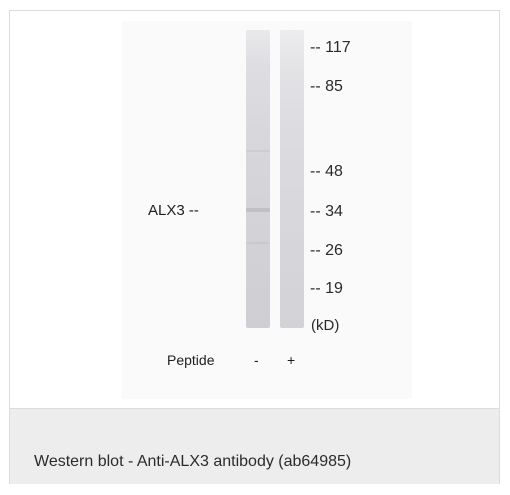 Image resolution: width=510 pixels, height=495 pixels. Describe the element at coordinates (326, 250) in the screenshot. I see `marker-label-26: -- 26` at that location.